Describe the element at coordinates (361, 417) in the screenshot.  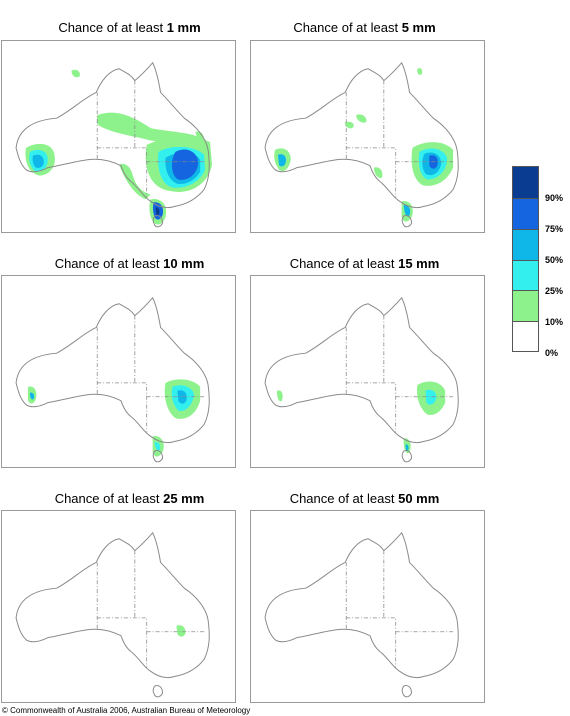
I see `probability-shading-15mm` at that location.